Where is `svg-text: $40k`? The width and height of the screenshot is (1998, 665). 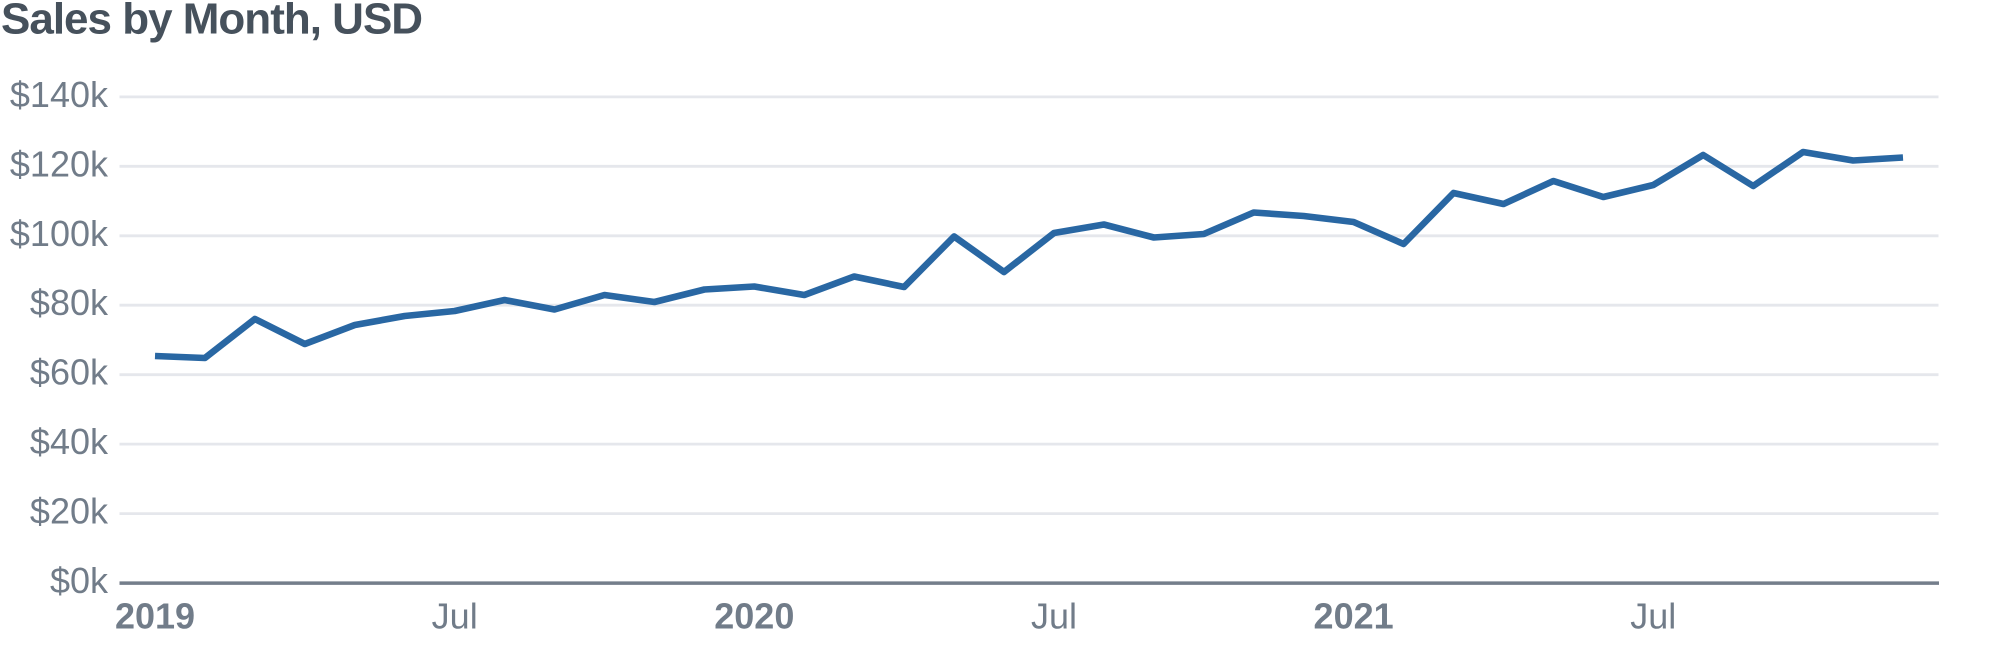 svg-text: $40k is located at coordinates (69, 441).